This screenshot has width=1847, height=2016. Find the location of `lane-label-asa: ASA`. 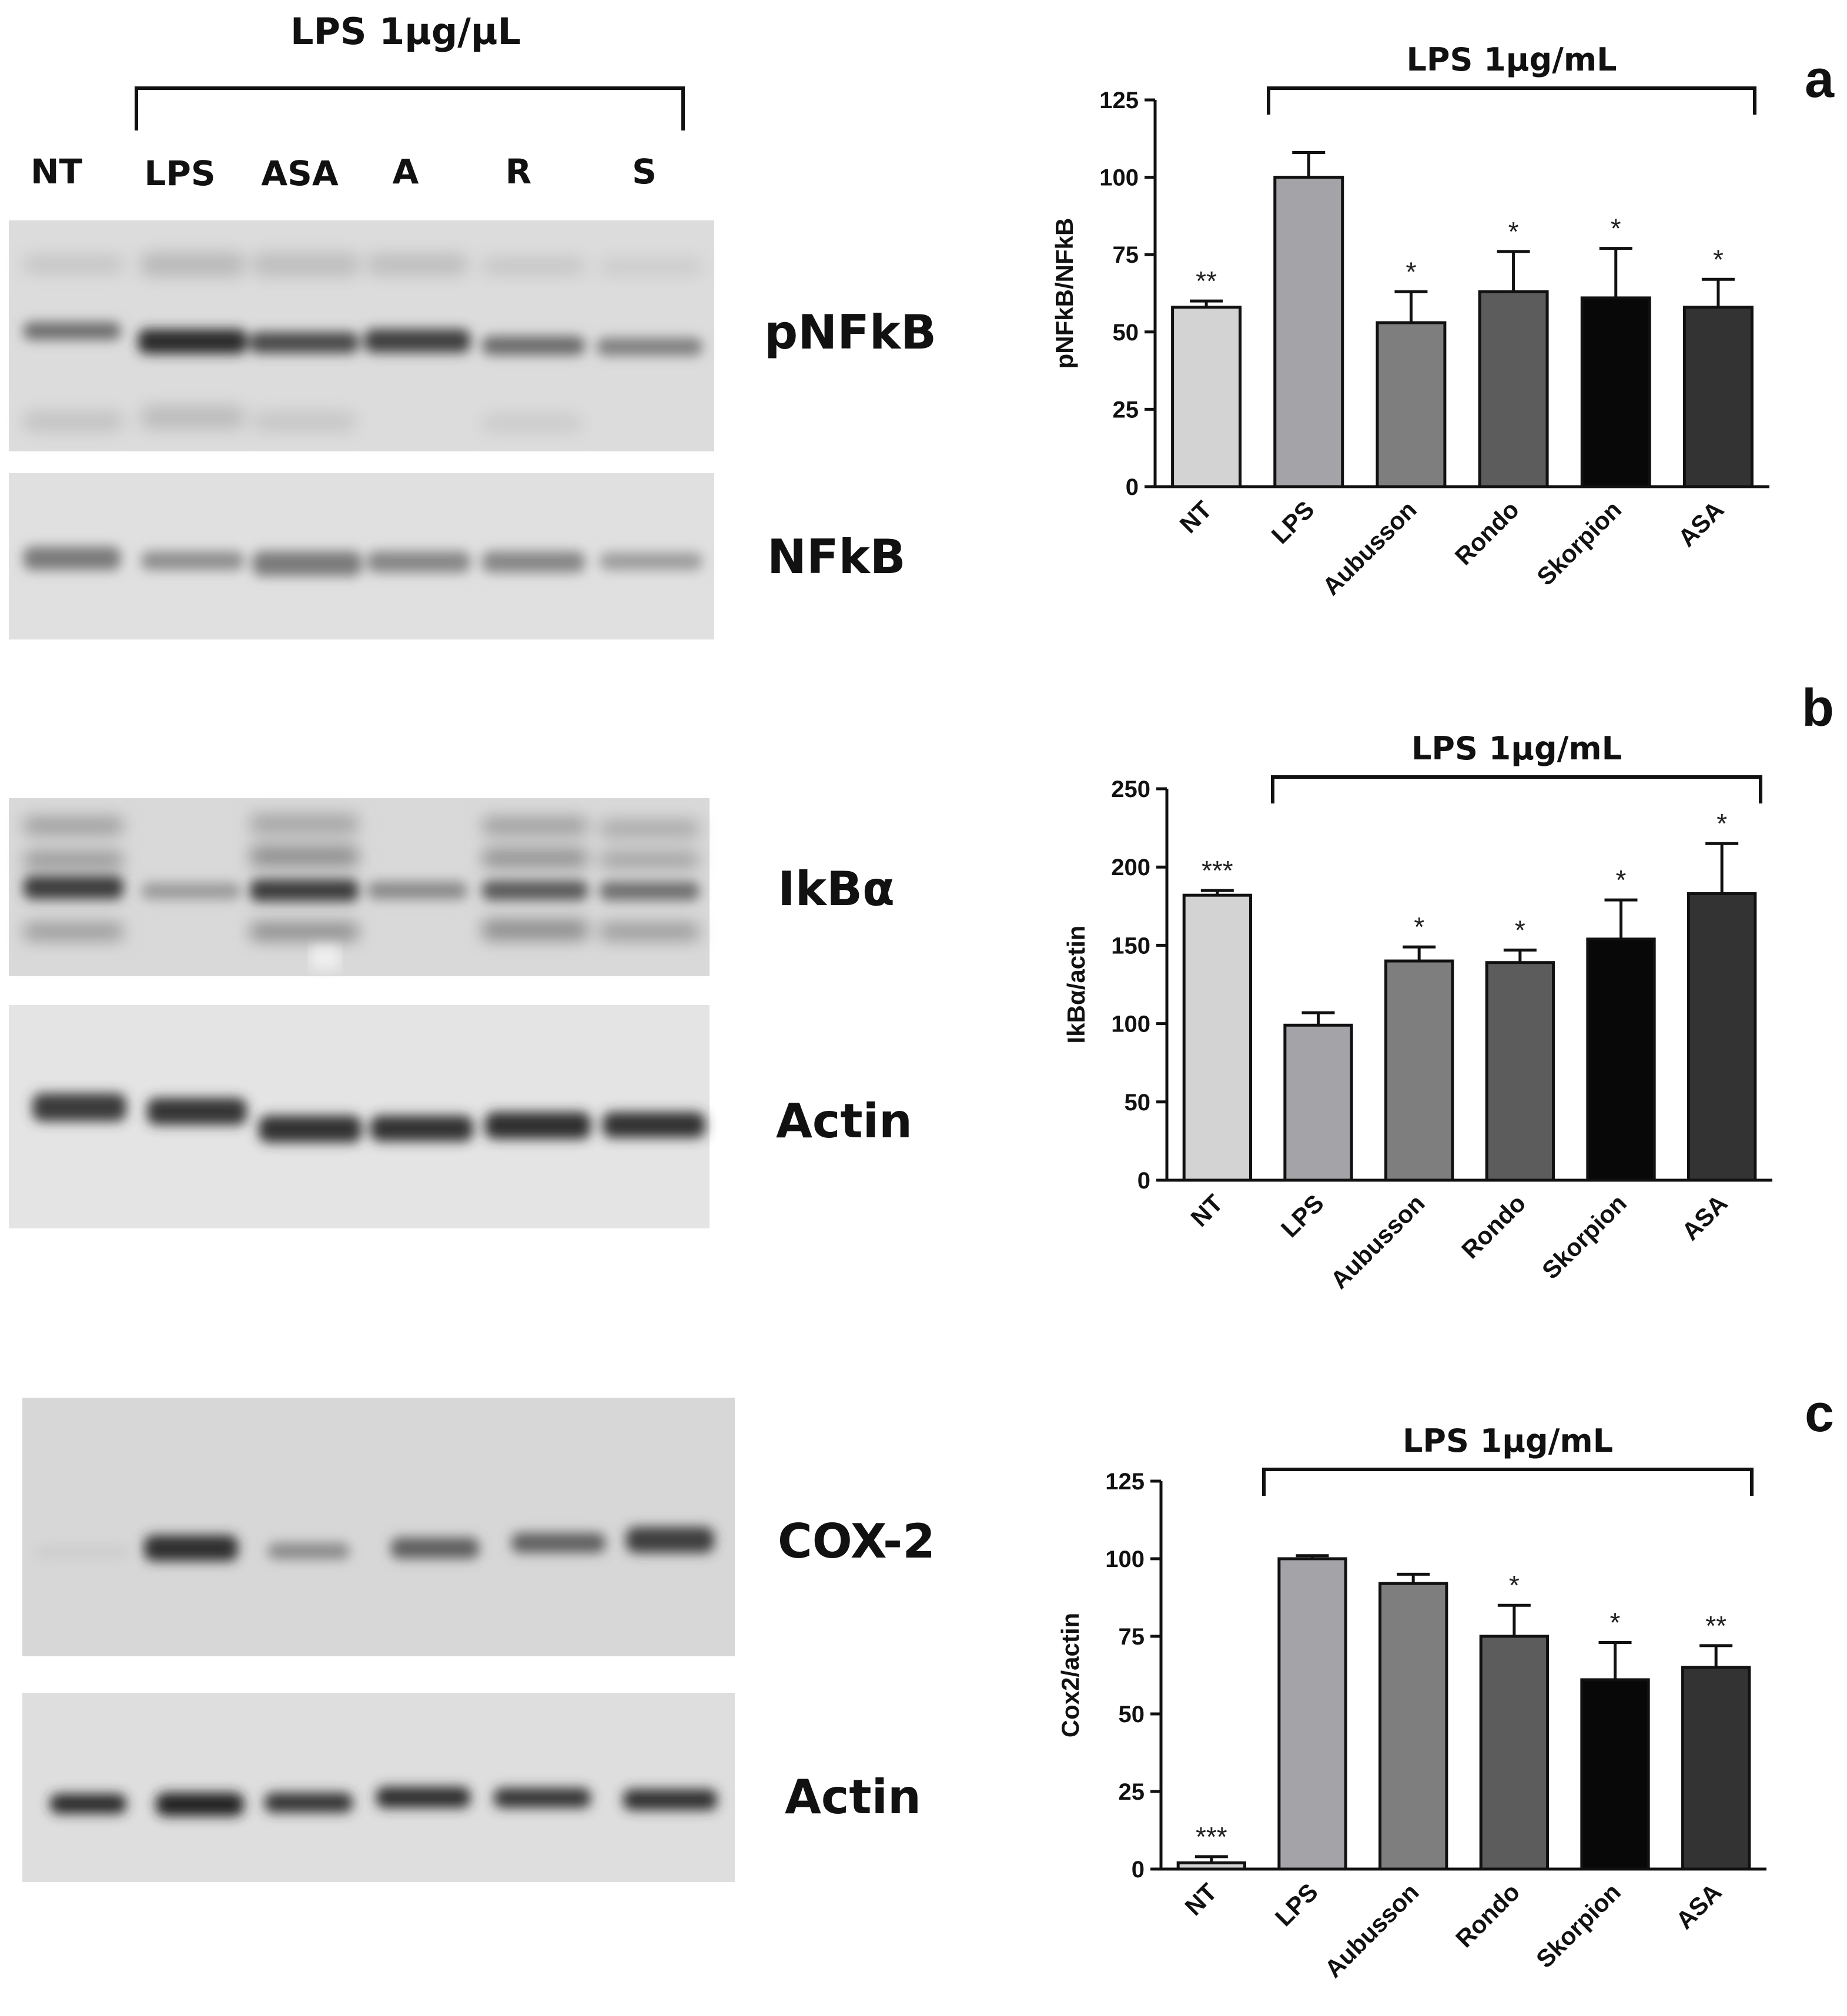

lane-label-asa: ASA is located at coordinates (300, 173).